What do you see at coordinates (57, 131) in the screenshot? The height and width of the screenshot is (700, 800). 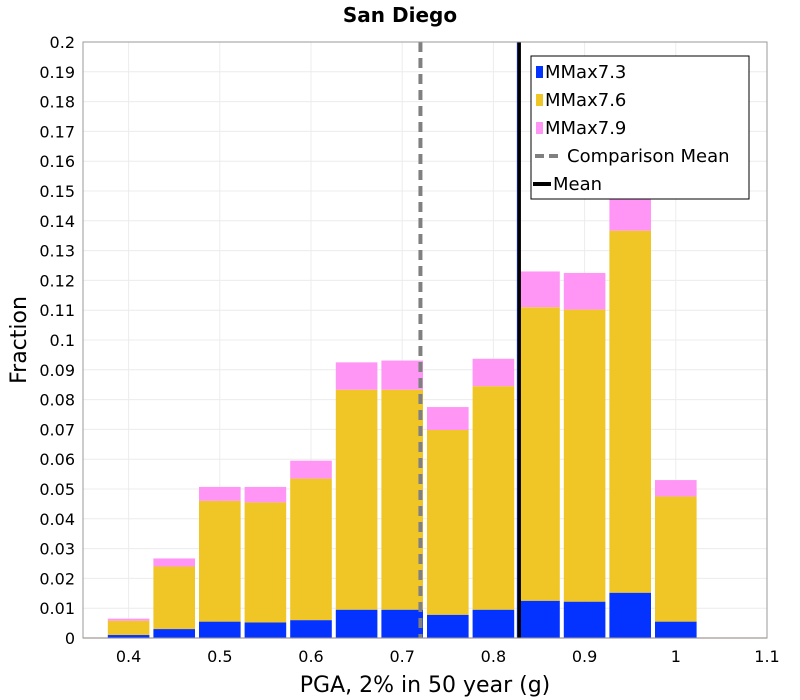 I see `y-tick-label: 0.17` at bounding box center [57, 131].